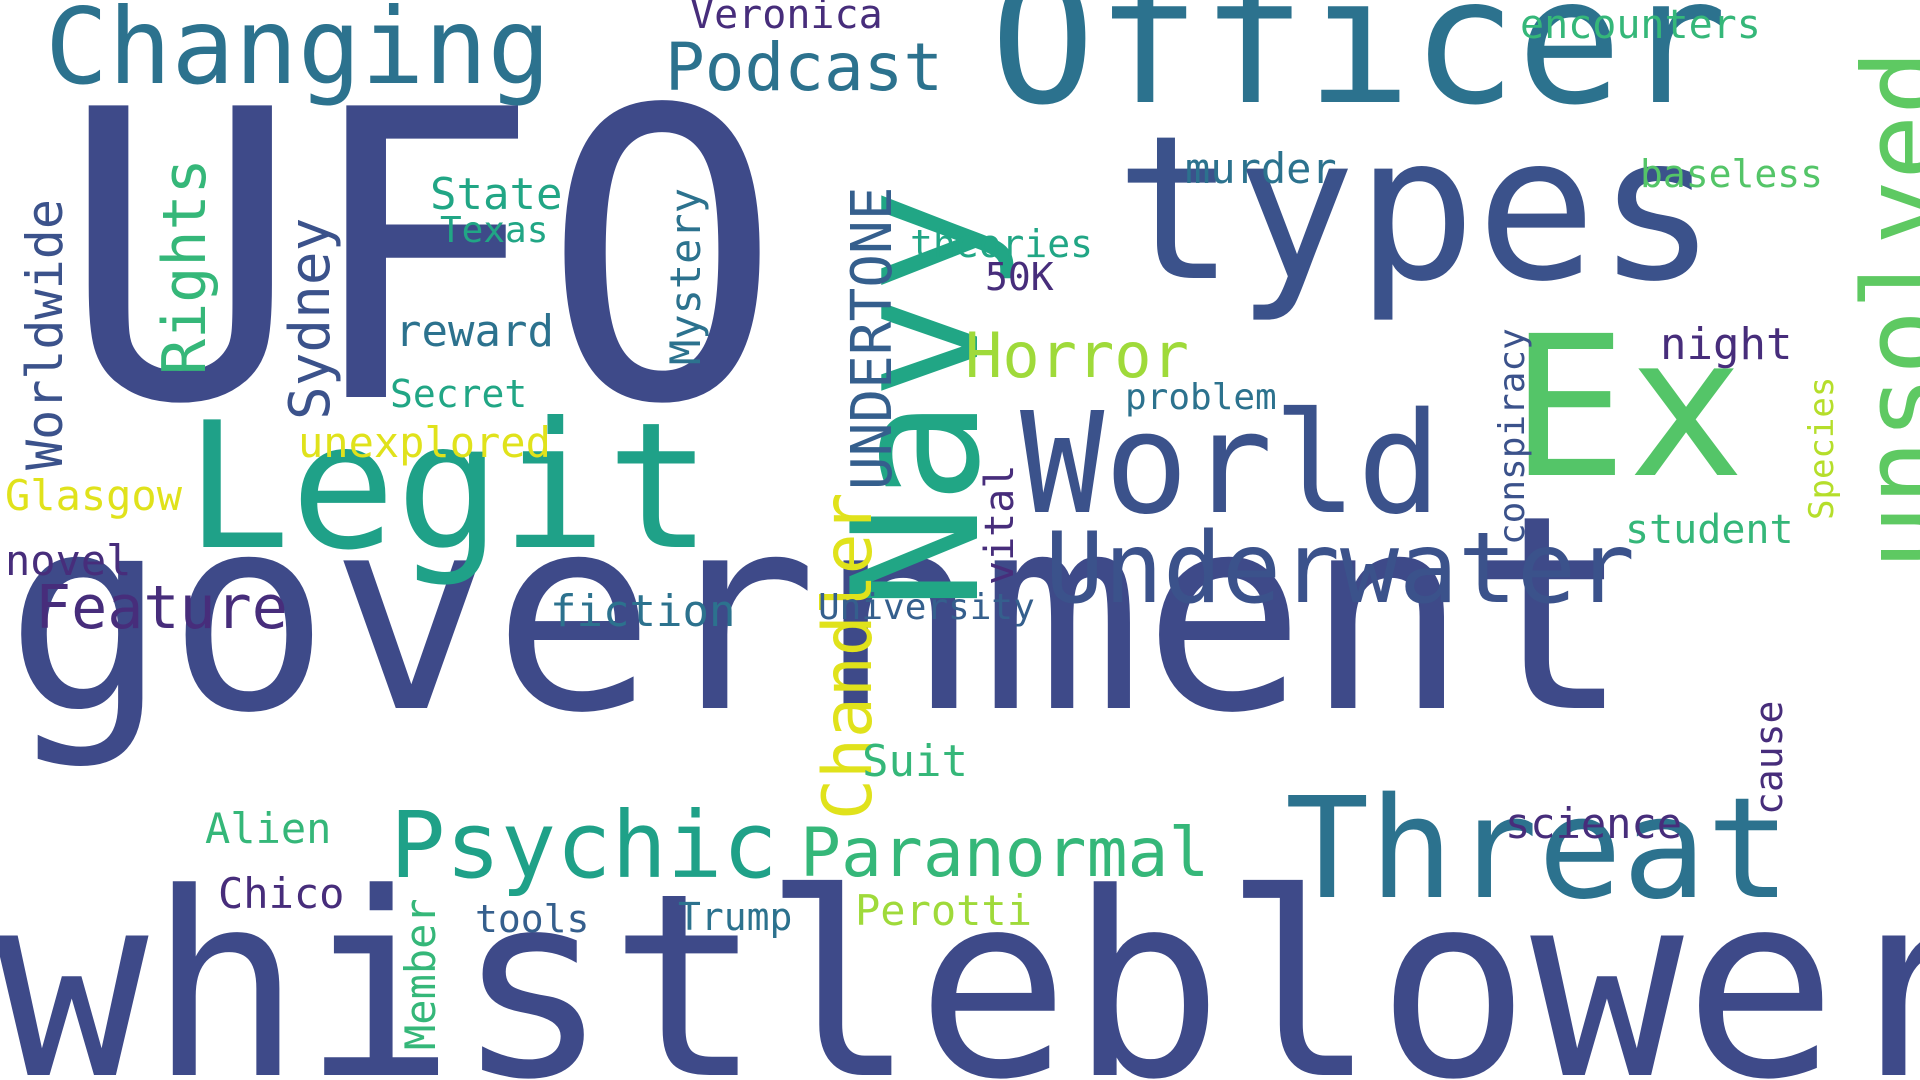 Image resolution: width=1920 pixels, height=1080 pixels. What do you see at coordinates (474, 331) in the screenshot?
I see `word-reward: reward` at bounding box center [474, 331].